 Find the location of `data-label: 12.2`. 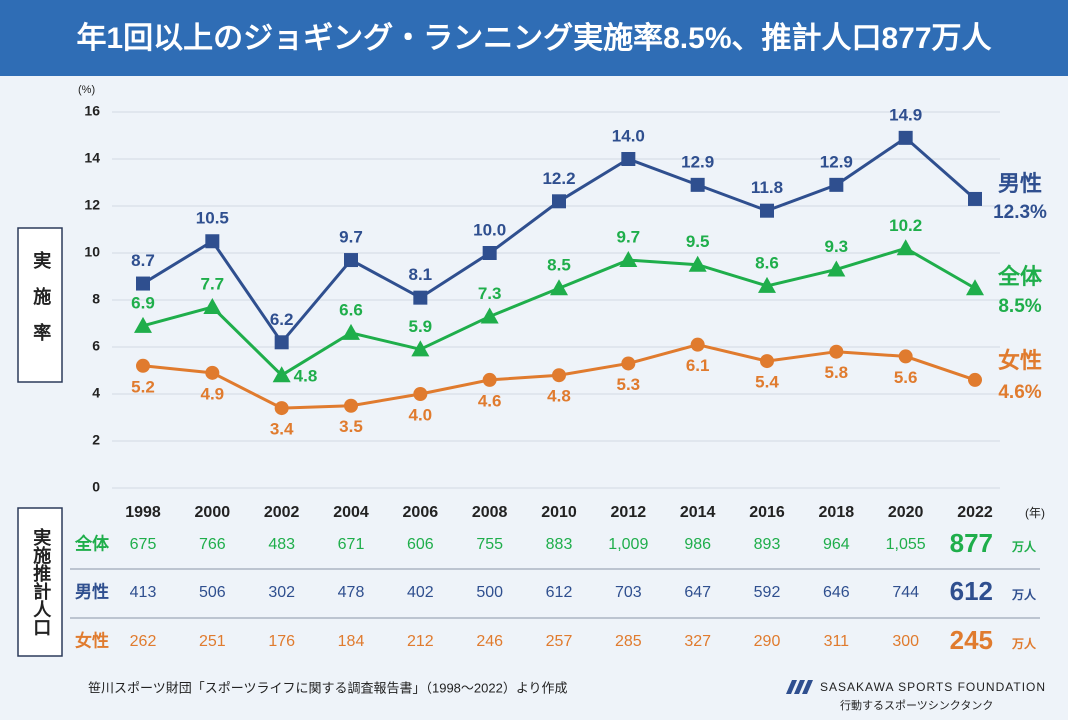

data-label: 12.2 is located at coordinates (558, 178).